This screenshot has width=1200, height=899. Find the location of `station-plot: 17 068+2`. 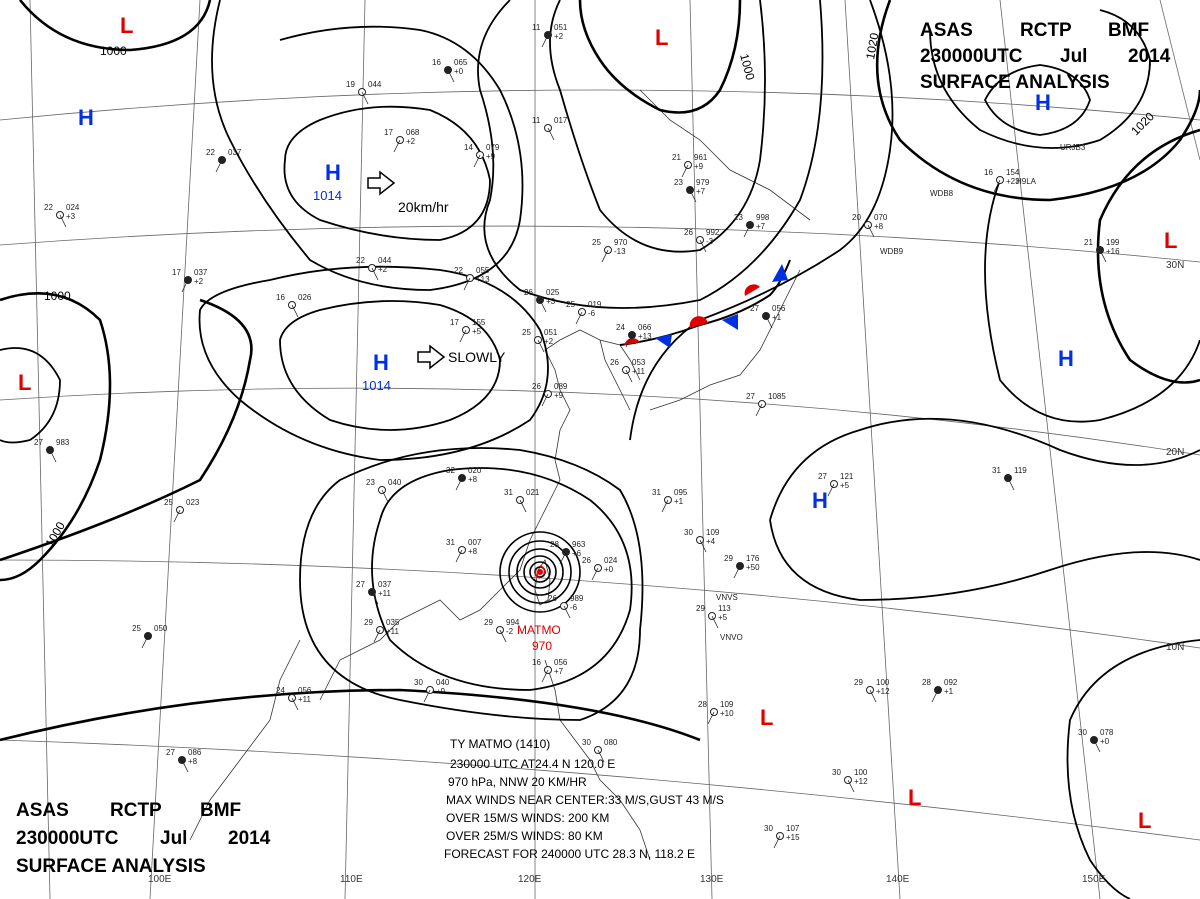

station-plot: 17 068+2 is located at coordinates (402, 140).